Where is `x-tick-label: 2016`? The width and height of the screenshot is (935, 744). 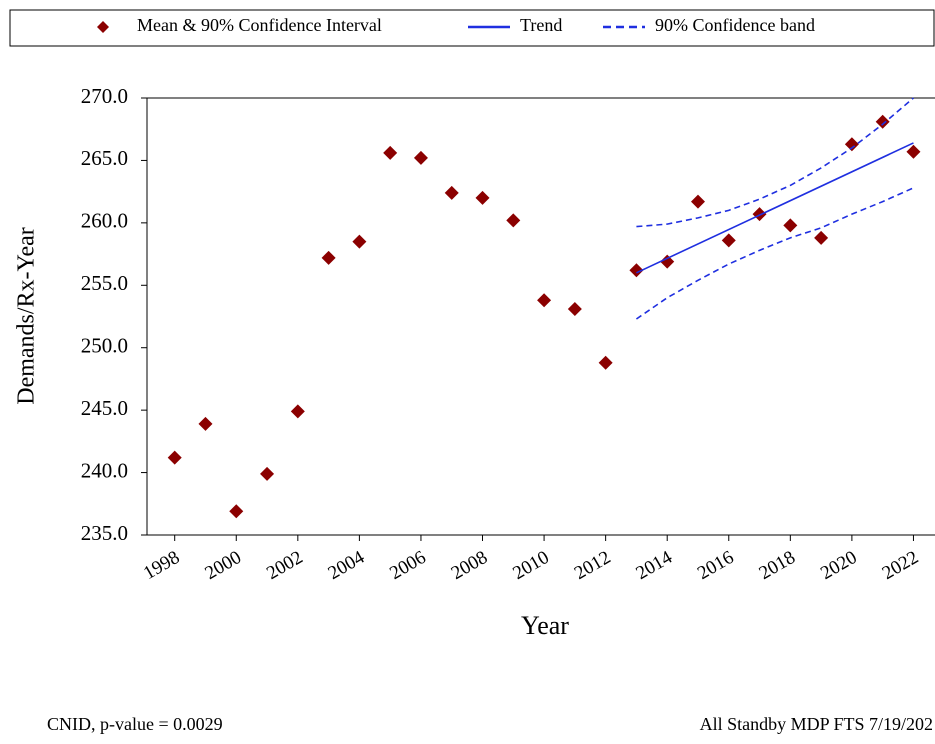 x-tick-label: 2016 is located at coordinates (715, 565).